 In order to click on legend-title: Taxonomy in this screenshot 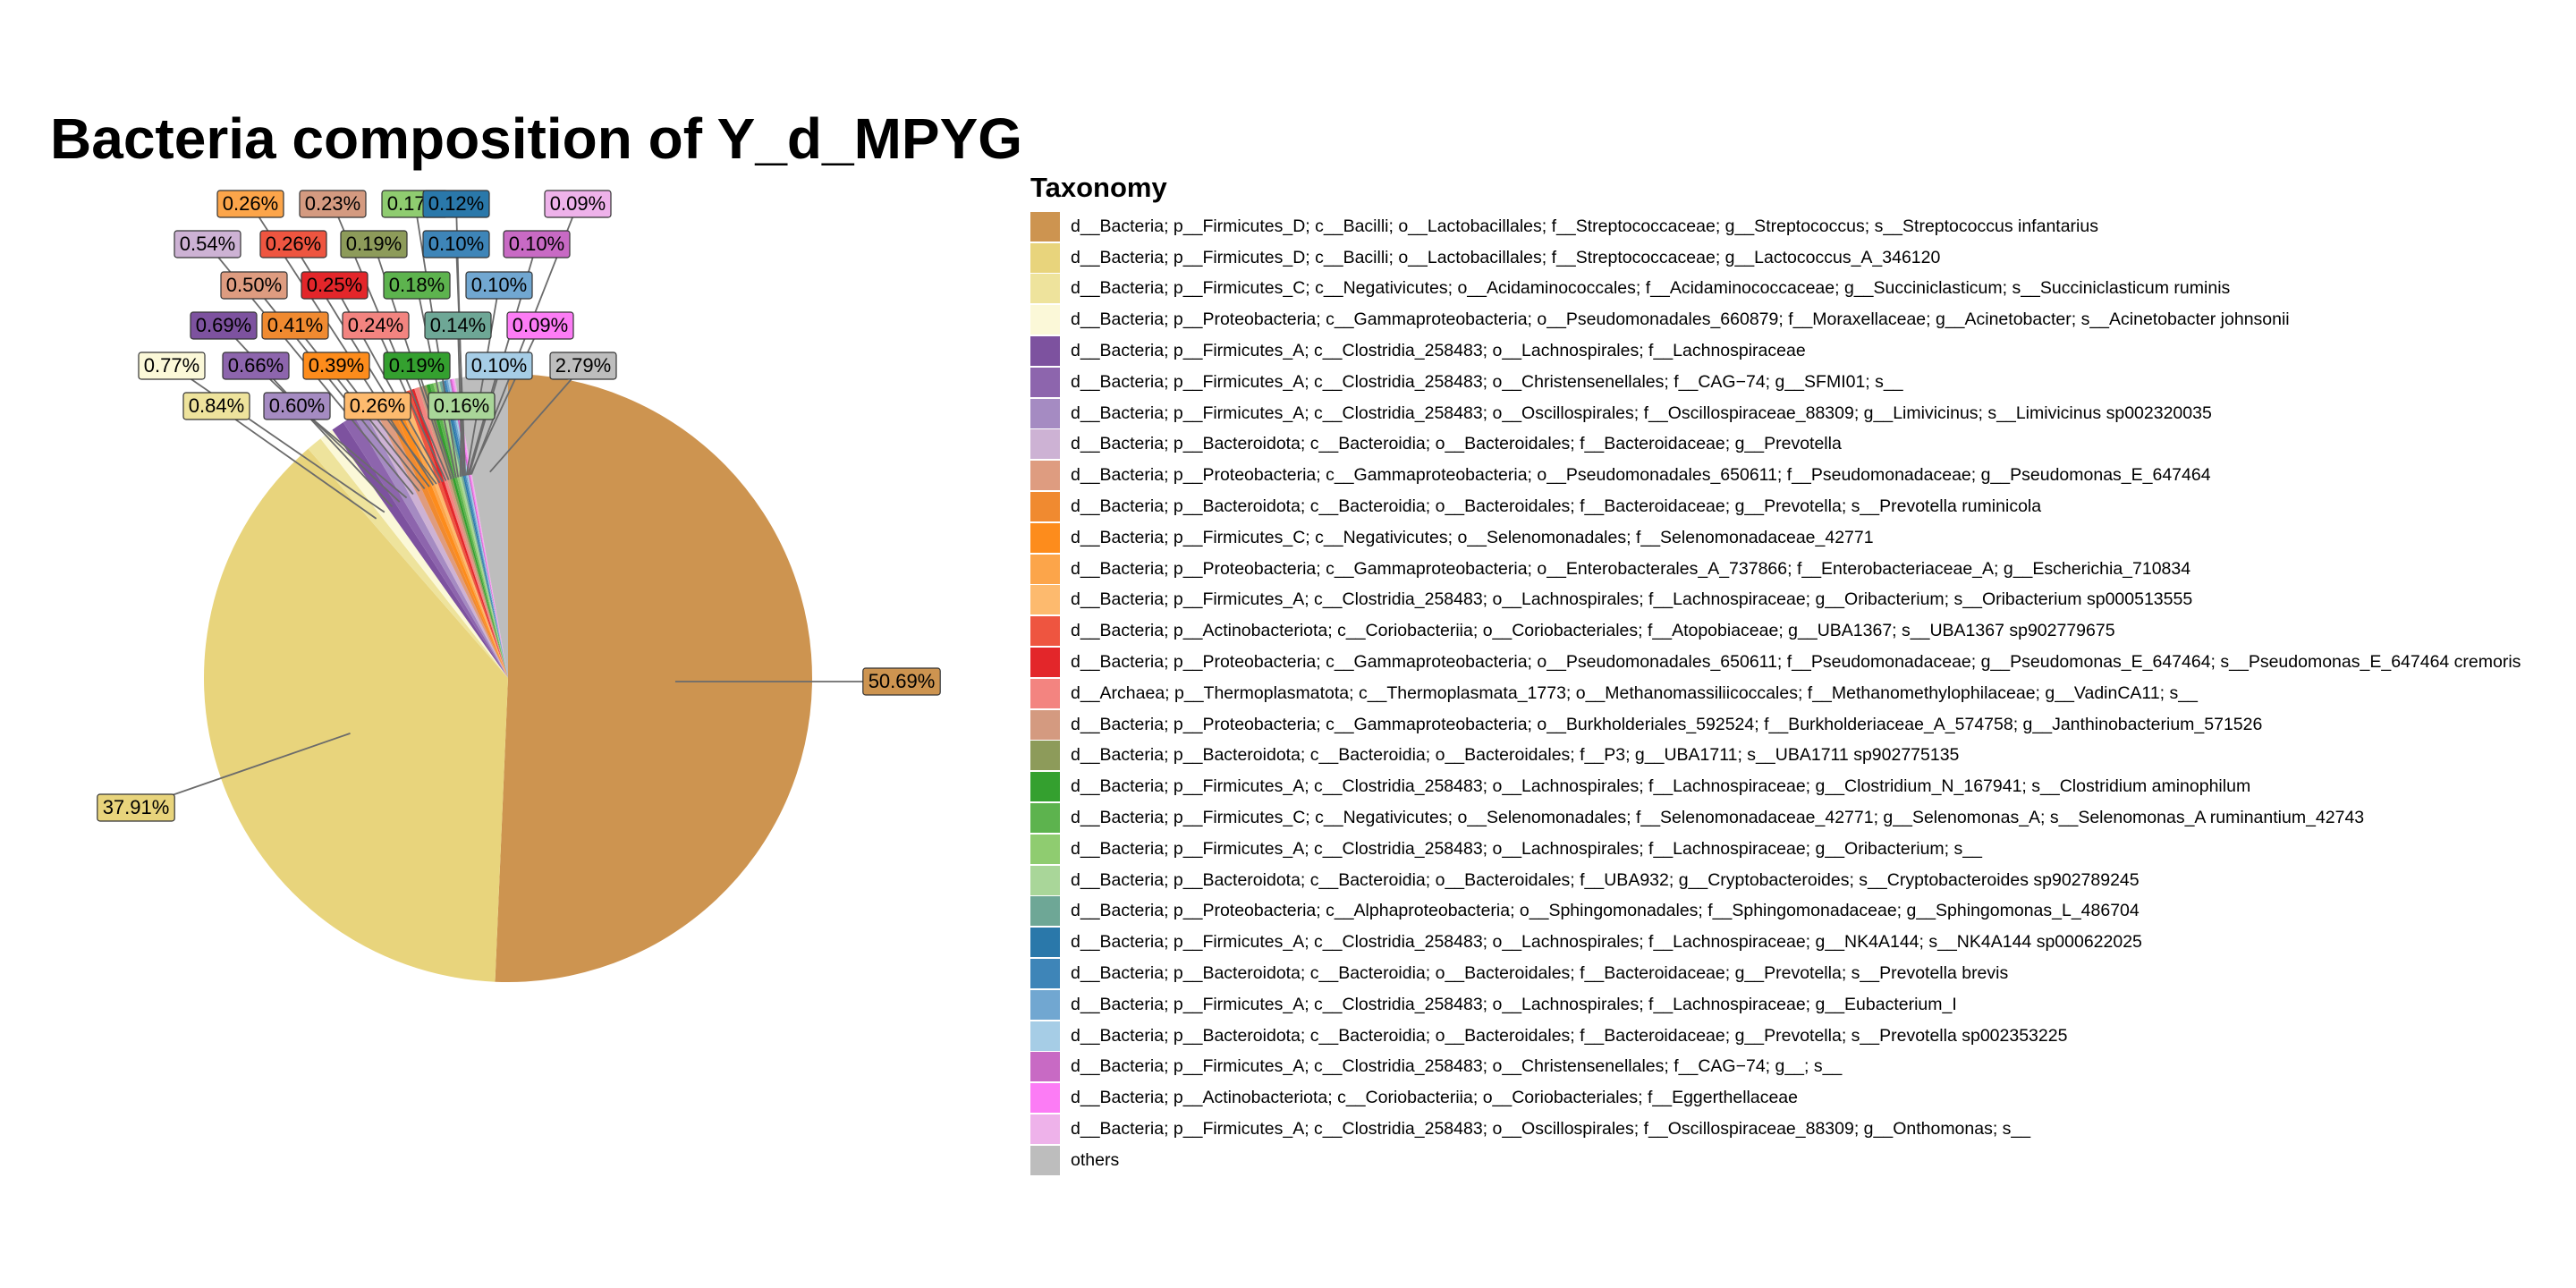, I will do `click(1098, 187)`.